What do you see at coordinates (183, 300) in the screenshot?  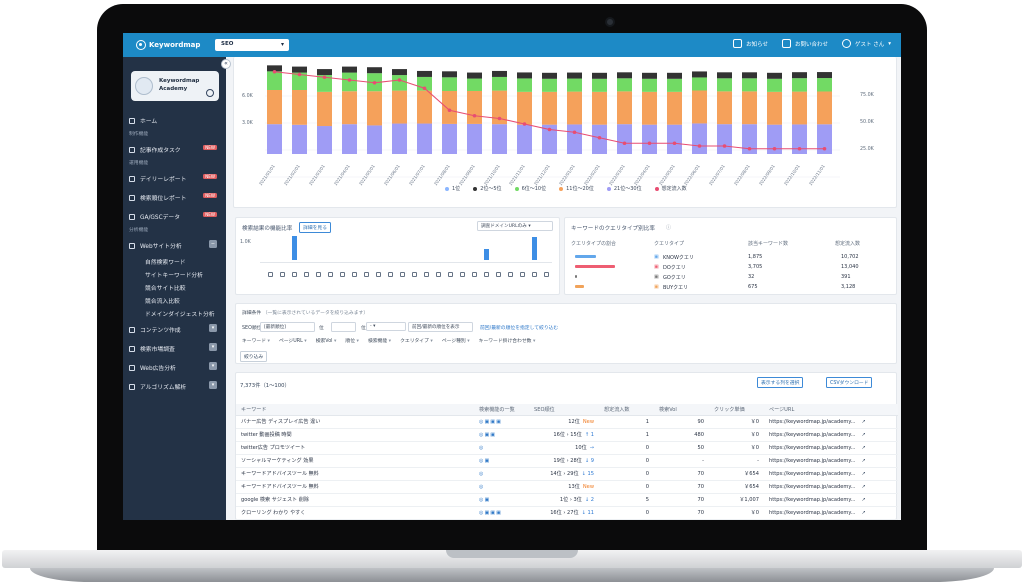 I see `sidebar-subitem: 競合流入比較` at bounding box center [183, 300].